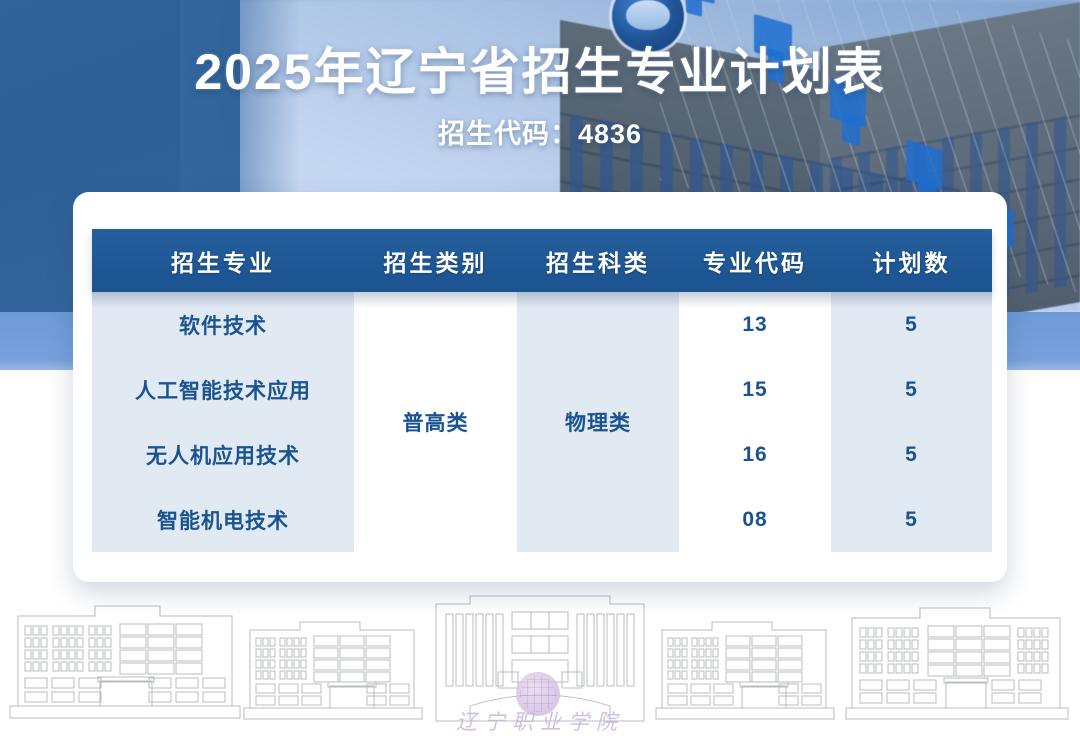 Image resolution: width=1080 pixels, height=736 pixels. I want to click on cell-code: 13, so click(755, 324).